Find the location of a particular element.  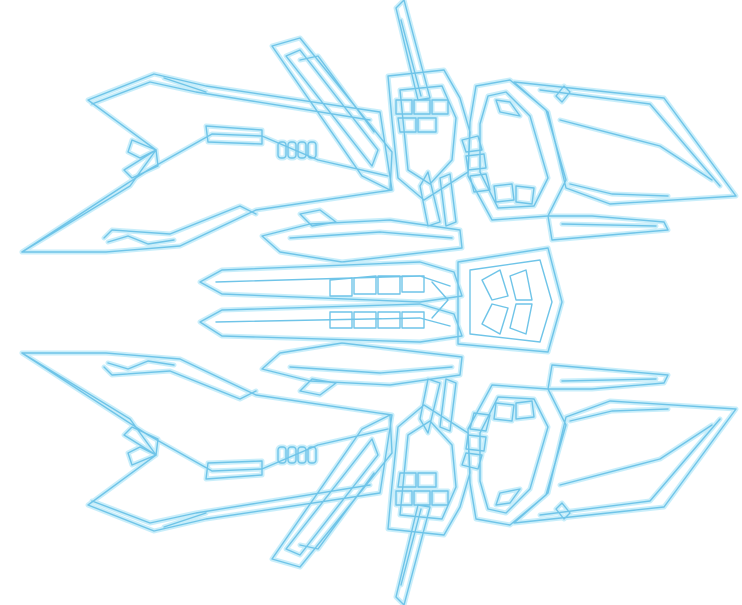

center-prongs is located at coordinates (381, 300).